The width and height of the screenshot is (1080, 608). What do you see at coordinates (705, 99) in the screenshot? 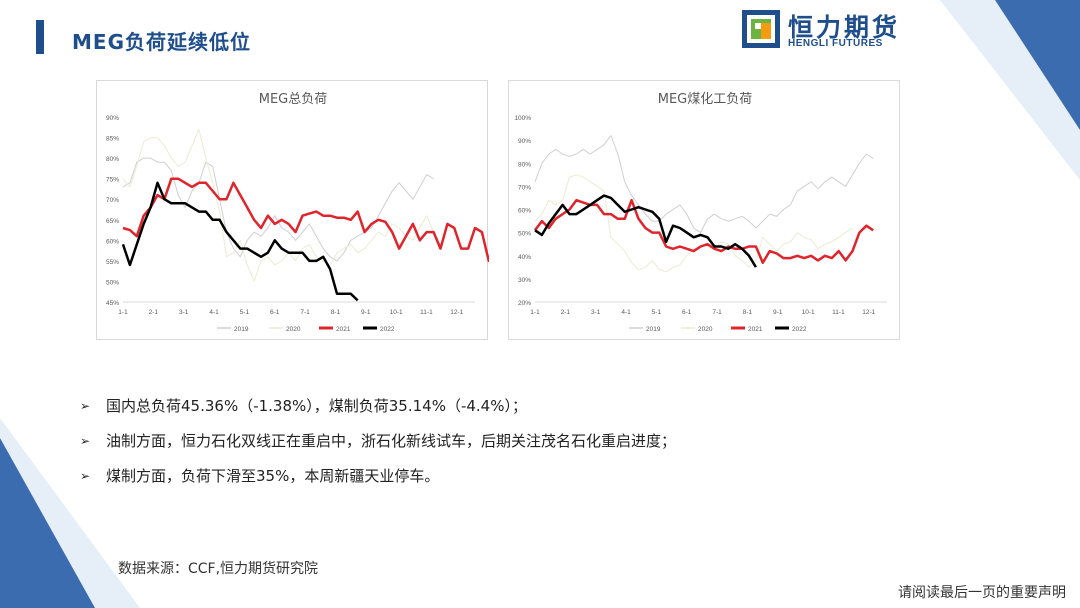
I see `chart-title: MEG煤化工负荷` at bounding box center [705, 99].